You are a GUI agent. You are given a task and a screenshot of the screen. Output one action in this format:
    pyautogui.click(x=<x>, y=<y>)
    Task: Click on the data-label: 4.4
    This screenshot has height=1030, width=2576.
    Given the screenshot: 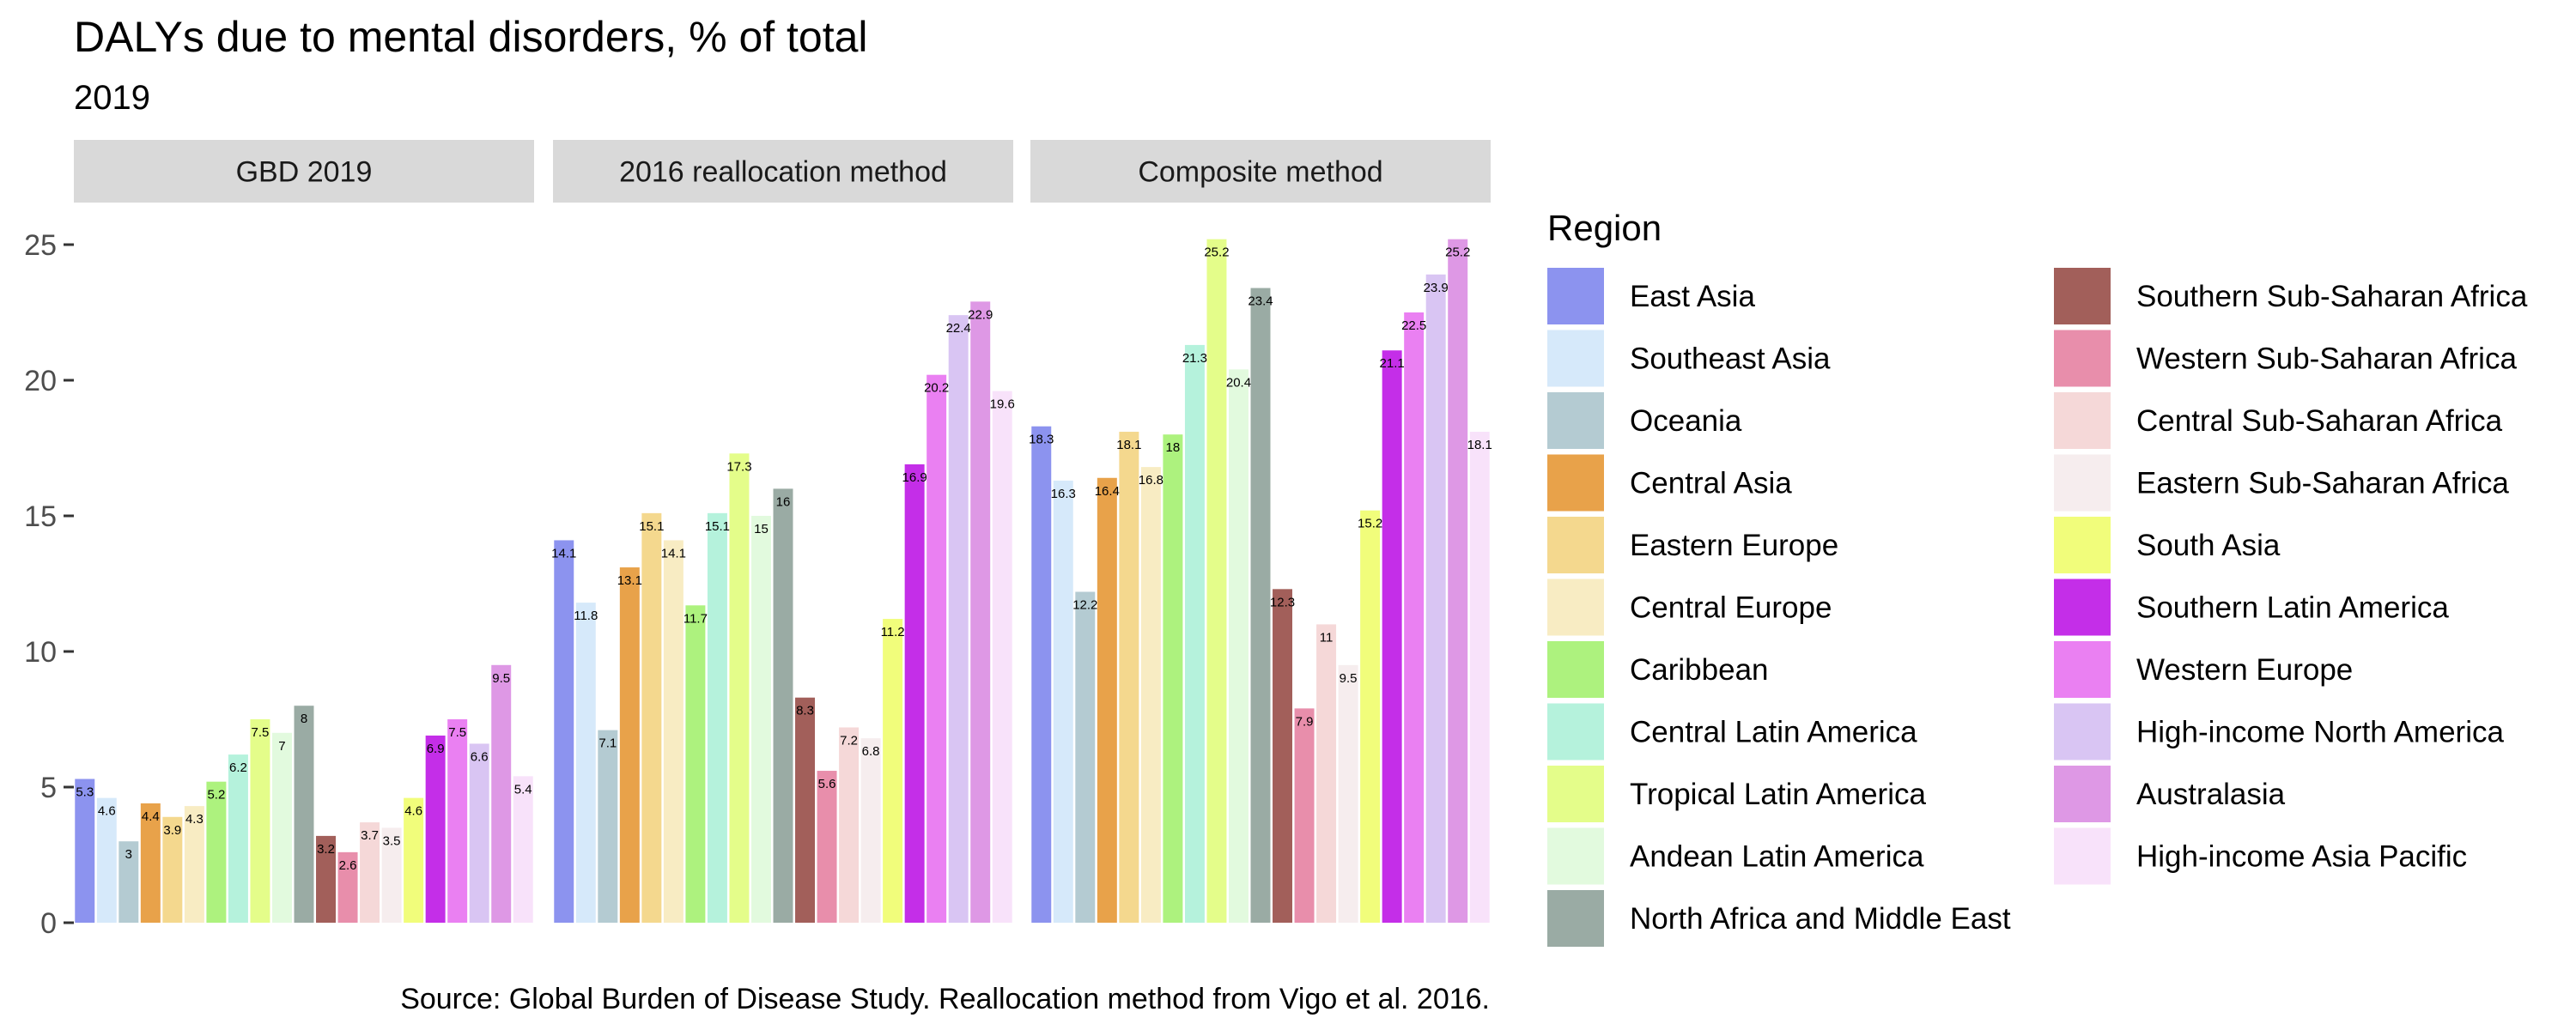 What is the action you would take?
    pyautogui.click(x=151, y=816)
    